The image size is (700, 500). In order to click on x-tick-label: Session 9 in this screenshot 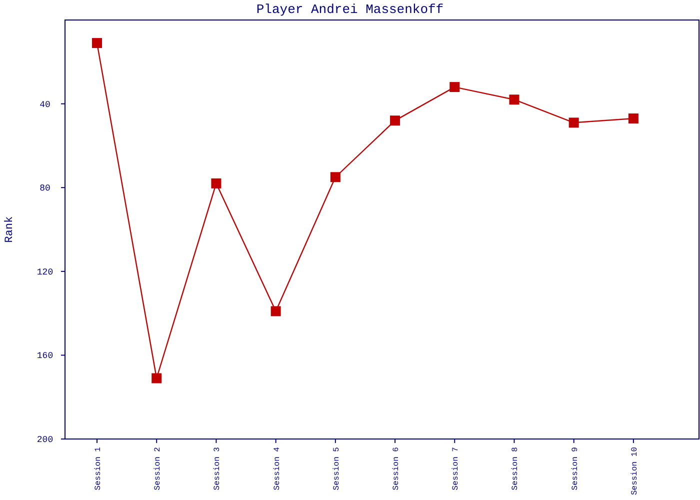, I will do `click(575, 468)`.